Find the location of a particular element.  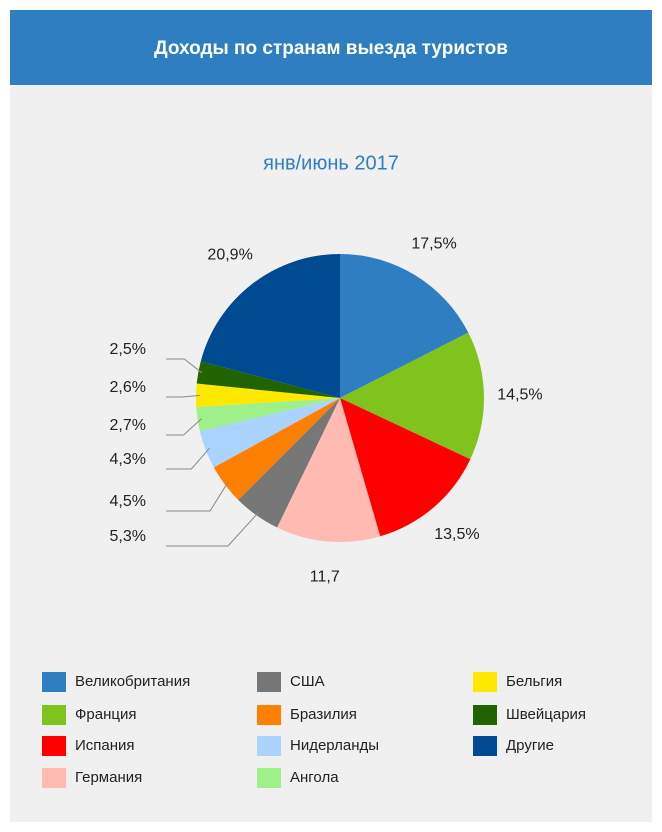

data-label: 11,7 is located at coordinates (325, 577).